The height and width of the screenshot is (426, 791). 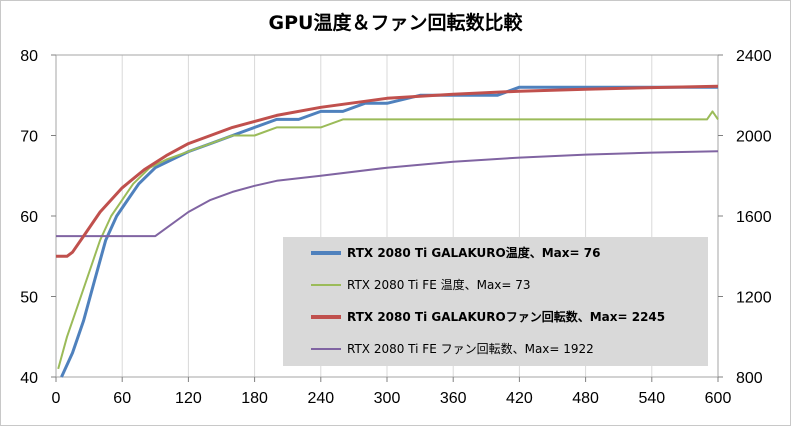 What do you see at coordinates (506, 316) in the screenshot?
I see `legend-label-3: RTX 2080 Ti GALAKUROファン回転数、Max= 2245` at bounding box center [506, 316].